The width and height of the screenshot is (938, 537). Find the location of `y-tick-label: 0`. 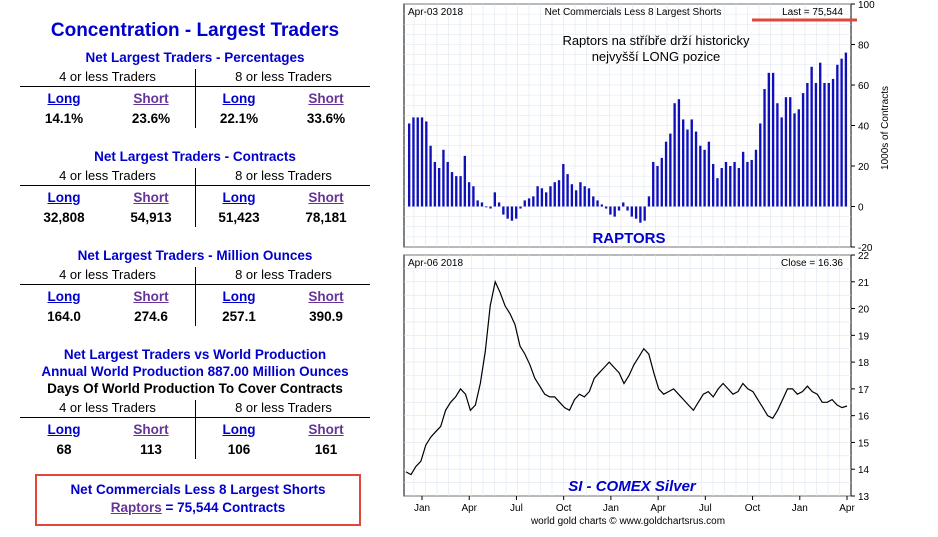

y-tick-label: 0 is located at coordinates (861, 208).